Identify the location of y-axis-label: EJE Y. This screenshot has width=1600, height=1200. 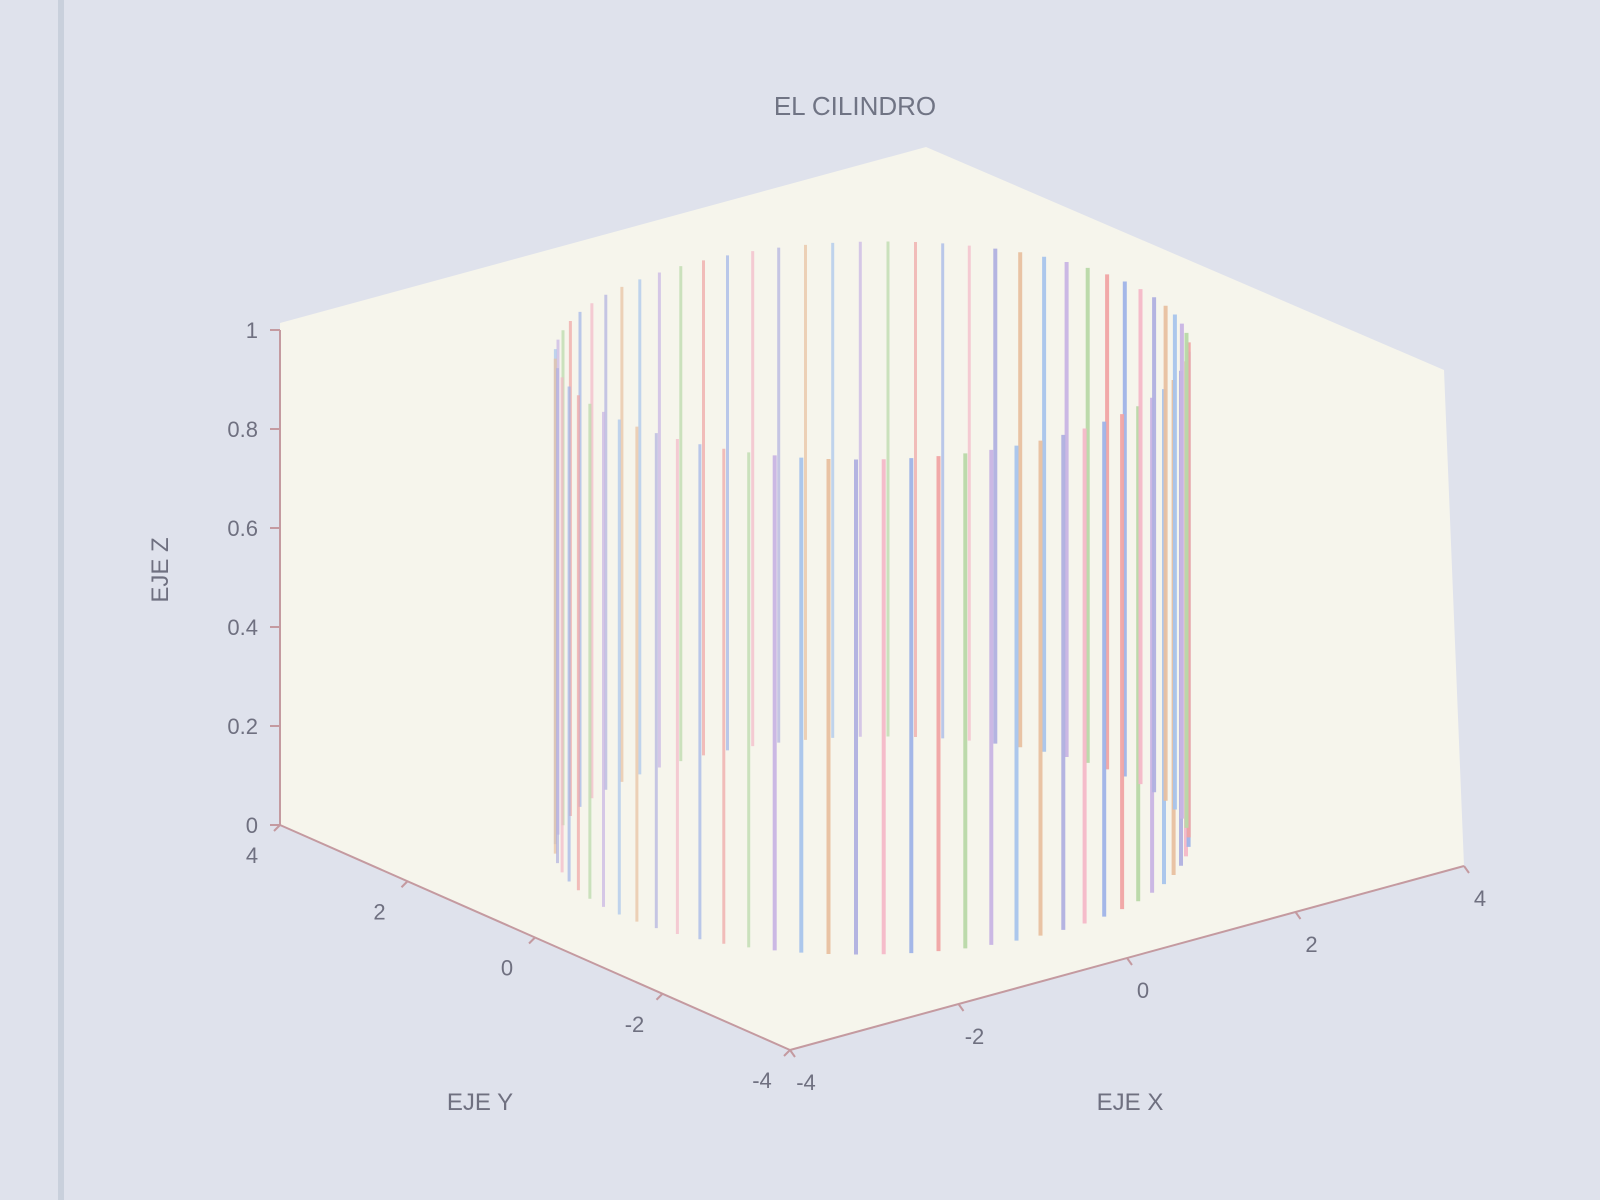
(480, 1102).